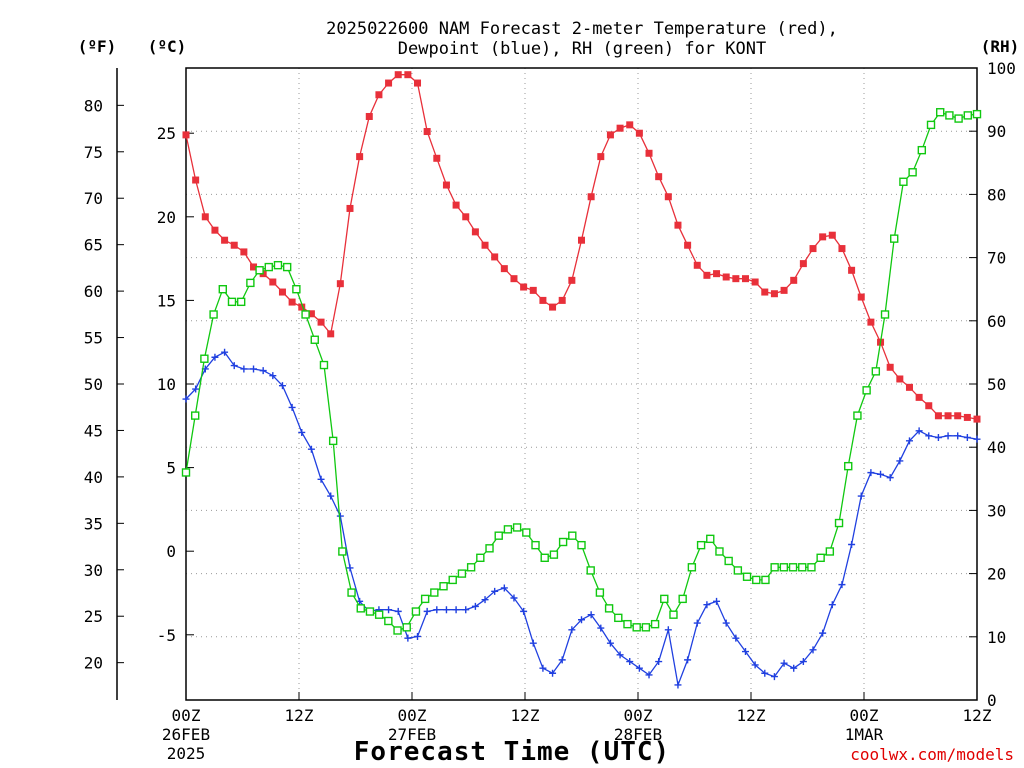 Image resolution: width=1024 pixels, height=768 pixels. What do you see at coordinates (1001, 68) in the screenshot?
I see `rh-tick-label: 100` at bounding box center [1001, 68].